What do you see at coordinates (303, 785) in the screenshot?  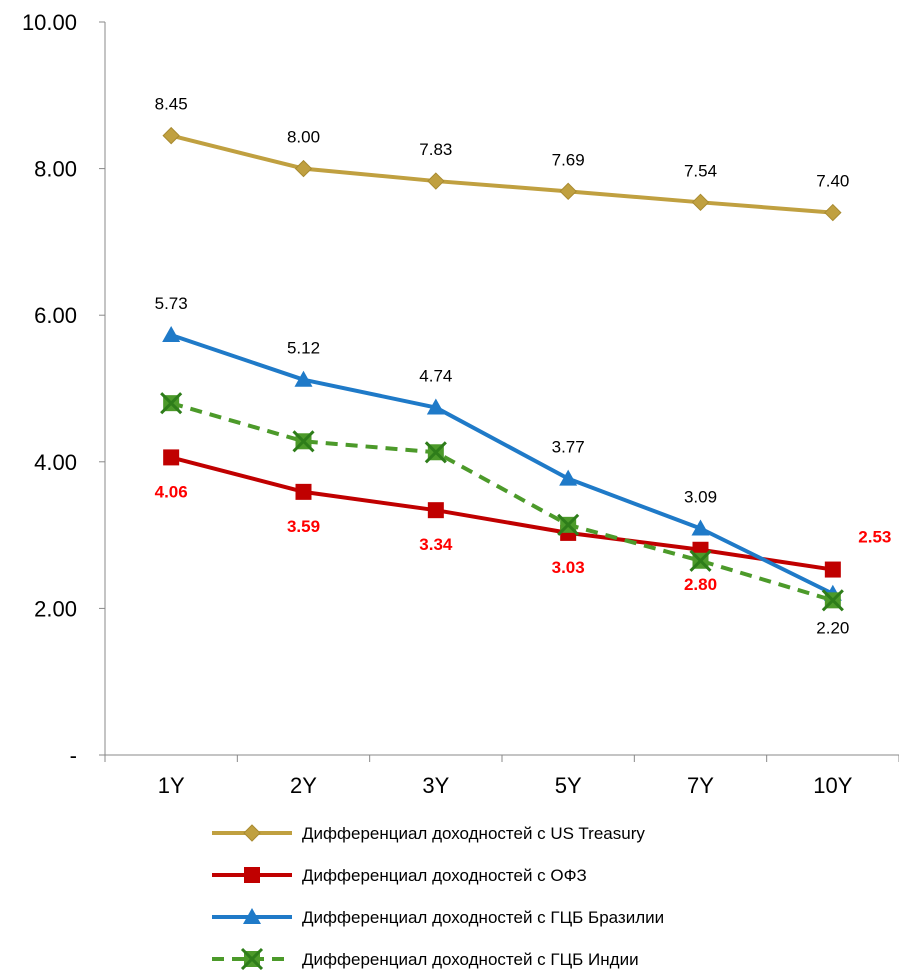 I see `x-tick-label: 2Y` at bounding box center [303, 785].